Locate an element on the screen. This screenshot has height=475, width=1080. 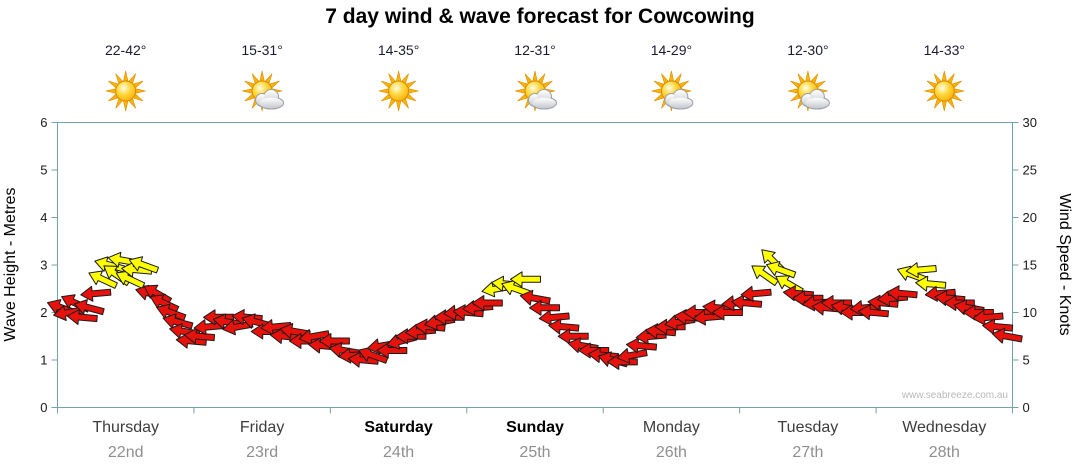
y-left-tick-label: 2 is located at coordinates (43, 312).